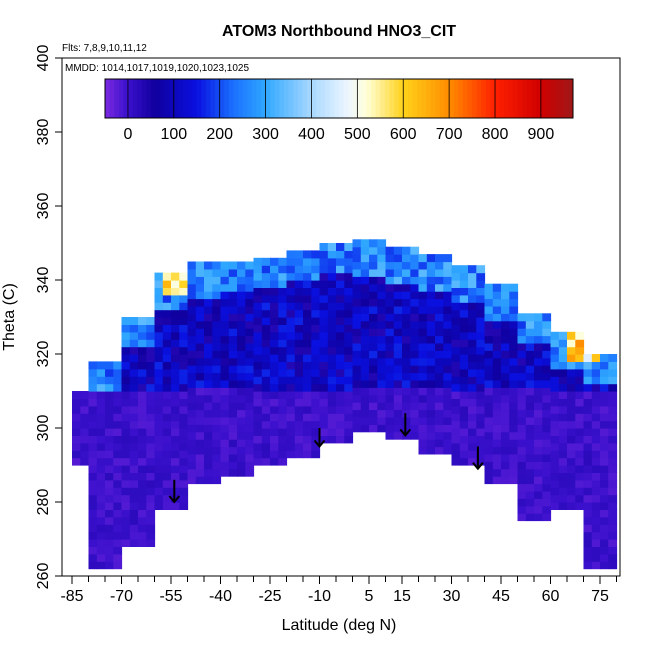  Describe the element at coordinates (170, 596) in the screenshot. I see `x-tick-label: -55` at that location.